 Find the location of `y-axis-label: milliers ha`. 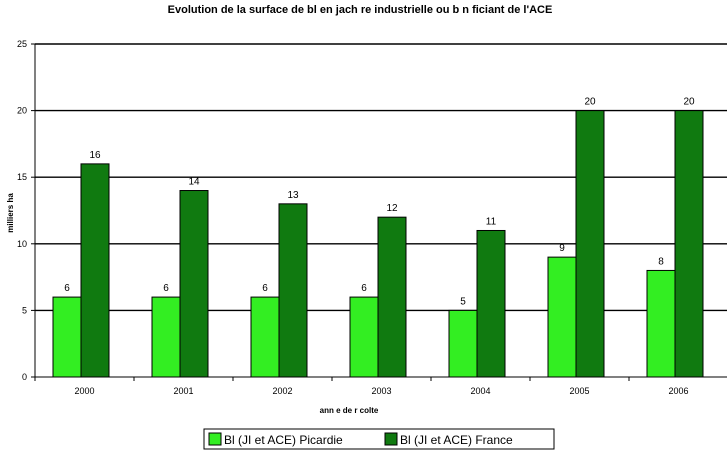

y-axis-label: milliers ha is located at coordinates (10, 213).